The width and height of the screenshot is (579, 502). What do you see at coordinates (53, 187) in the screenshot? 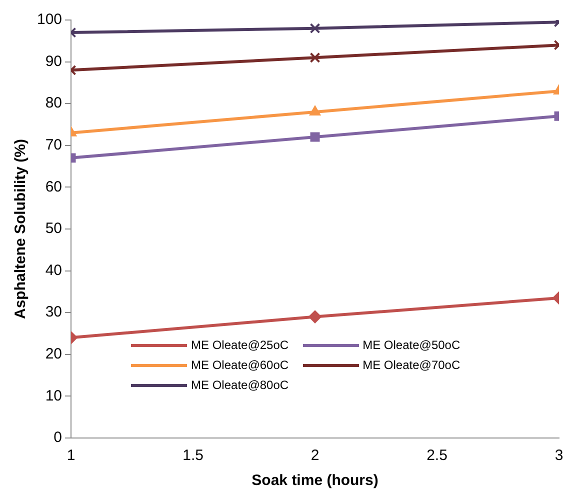
I see `y-tick-label: 60` at bounding box center [53, 187].